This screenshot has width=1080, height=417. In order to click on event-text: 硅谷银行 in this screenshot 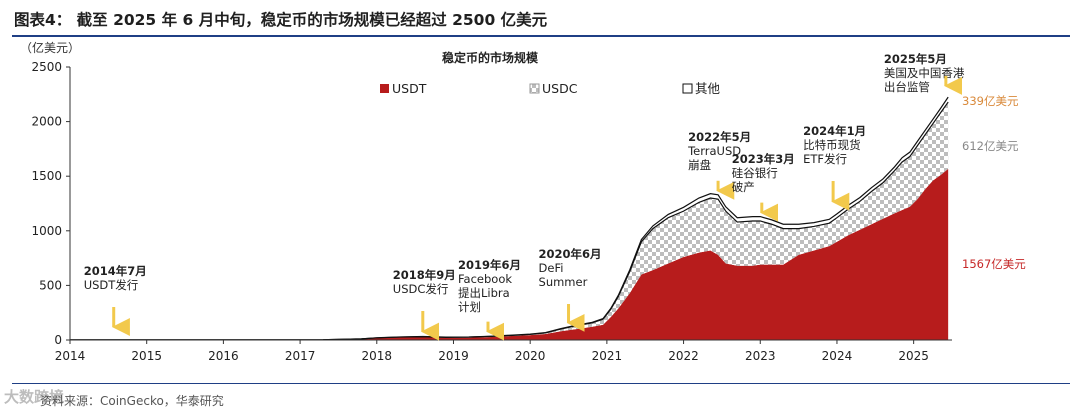, I will do `click(755, 173)`.